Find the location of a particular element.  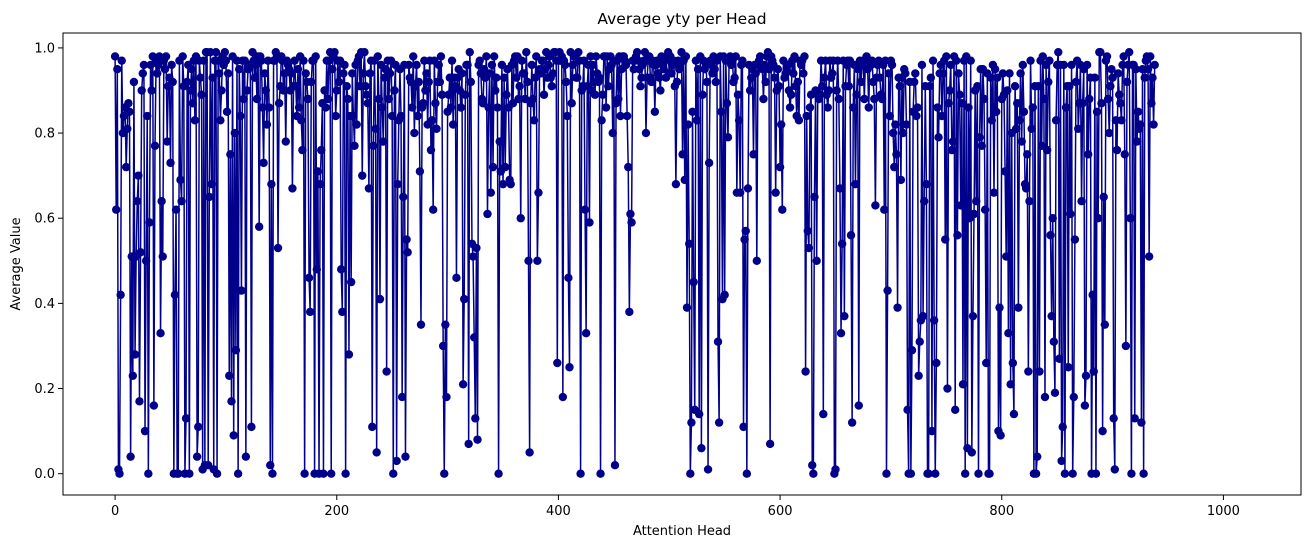

chart-title: Average yty per Head is located at coordinates (681, 19).